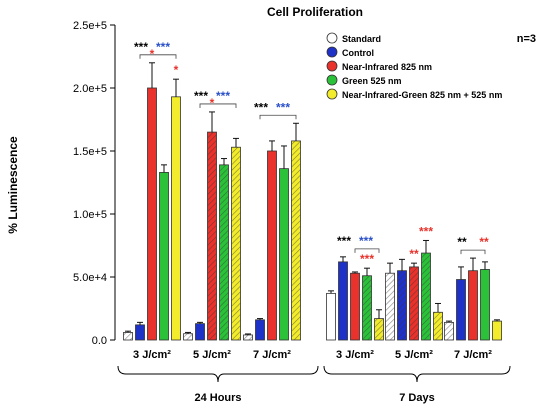  What do you see at coordinates (526, 39) in the screenshot?
I see `sample-size-annotation: n=3` at bounding box center [526, 39].